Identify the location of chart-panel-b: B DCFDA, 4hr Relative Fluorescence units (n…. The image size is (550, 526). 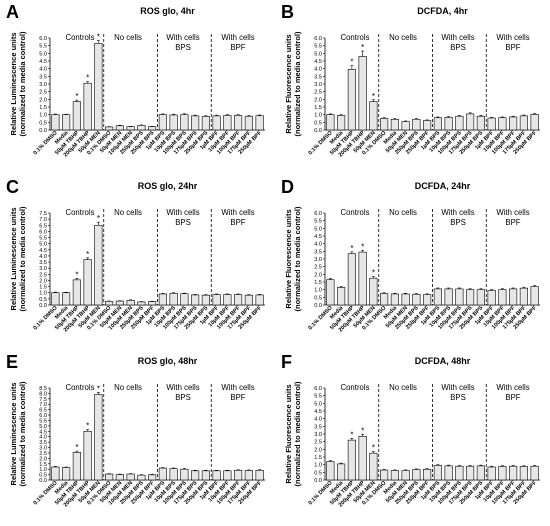
(410, 80).